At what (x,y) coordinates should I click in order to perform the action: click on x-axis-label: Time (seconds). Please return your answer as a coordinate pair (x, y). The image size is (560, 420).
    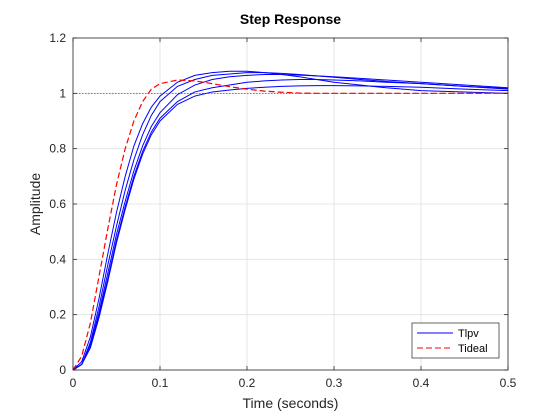
    Looking at the image, I should click on (291, 403).